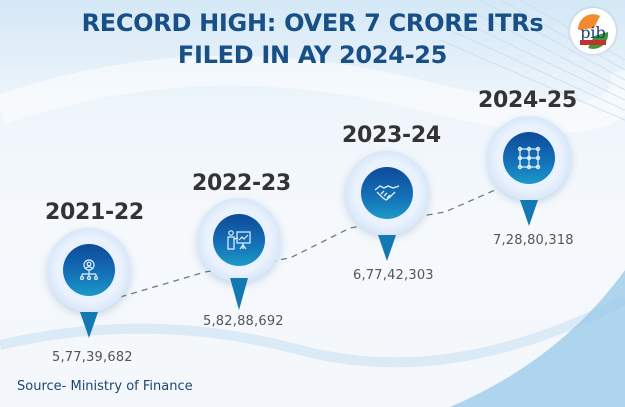 The height and width of the screenshot is (407, 625). I want to click on grid-network-icon, so click(529, 158).